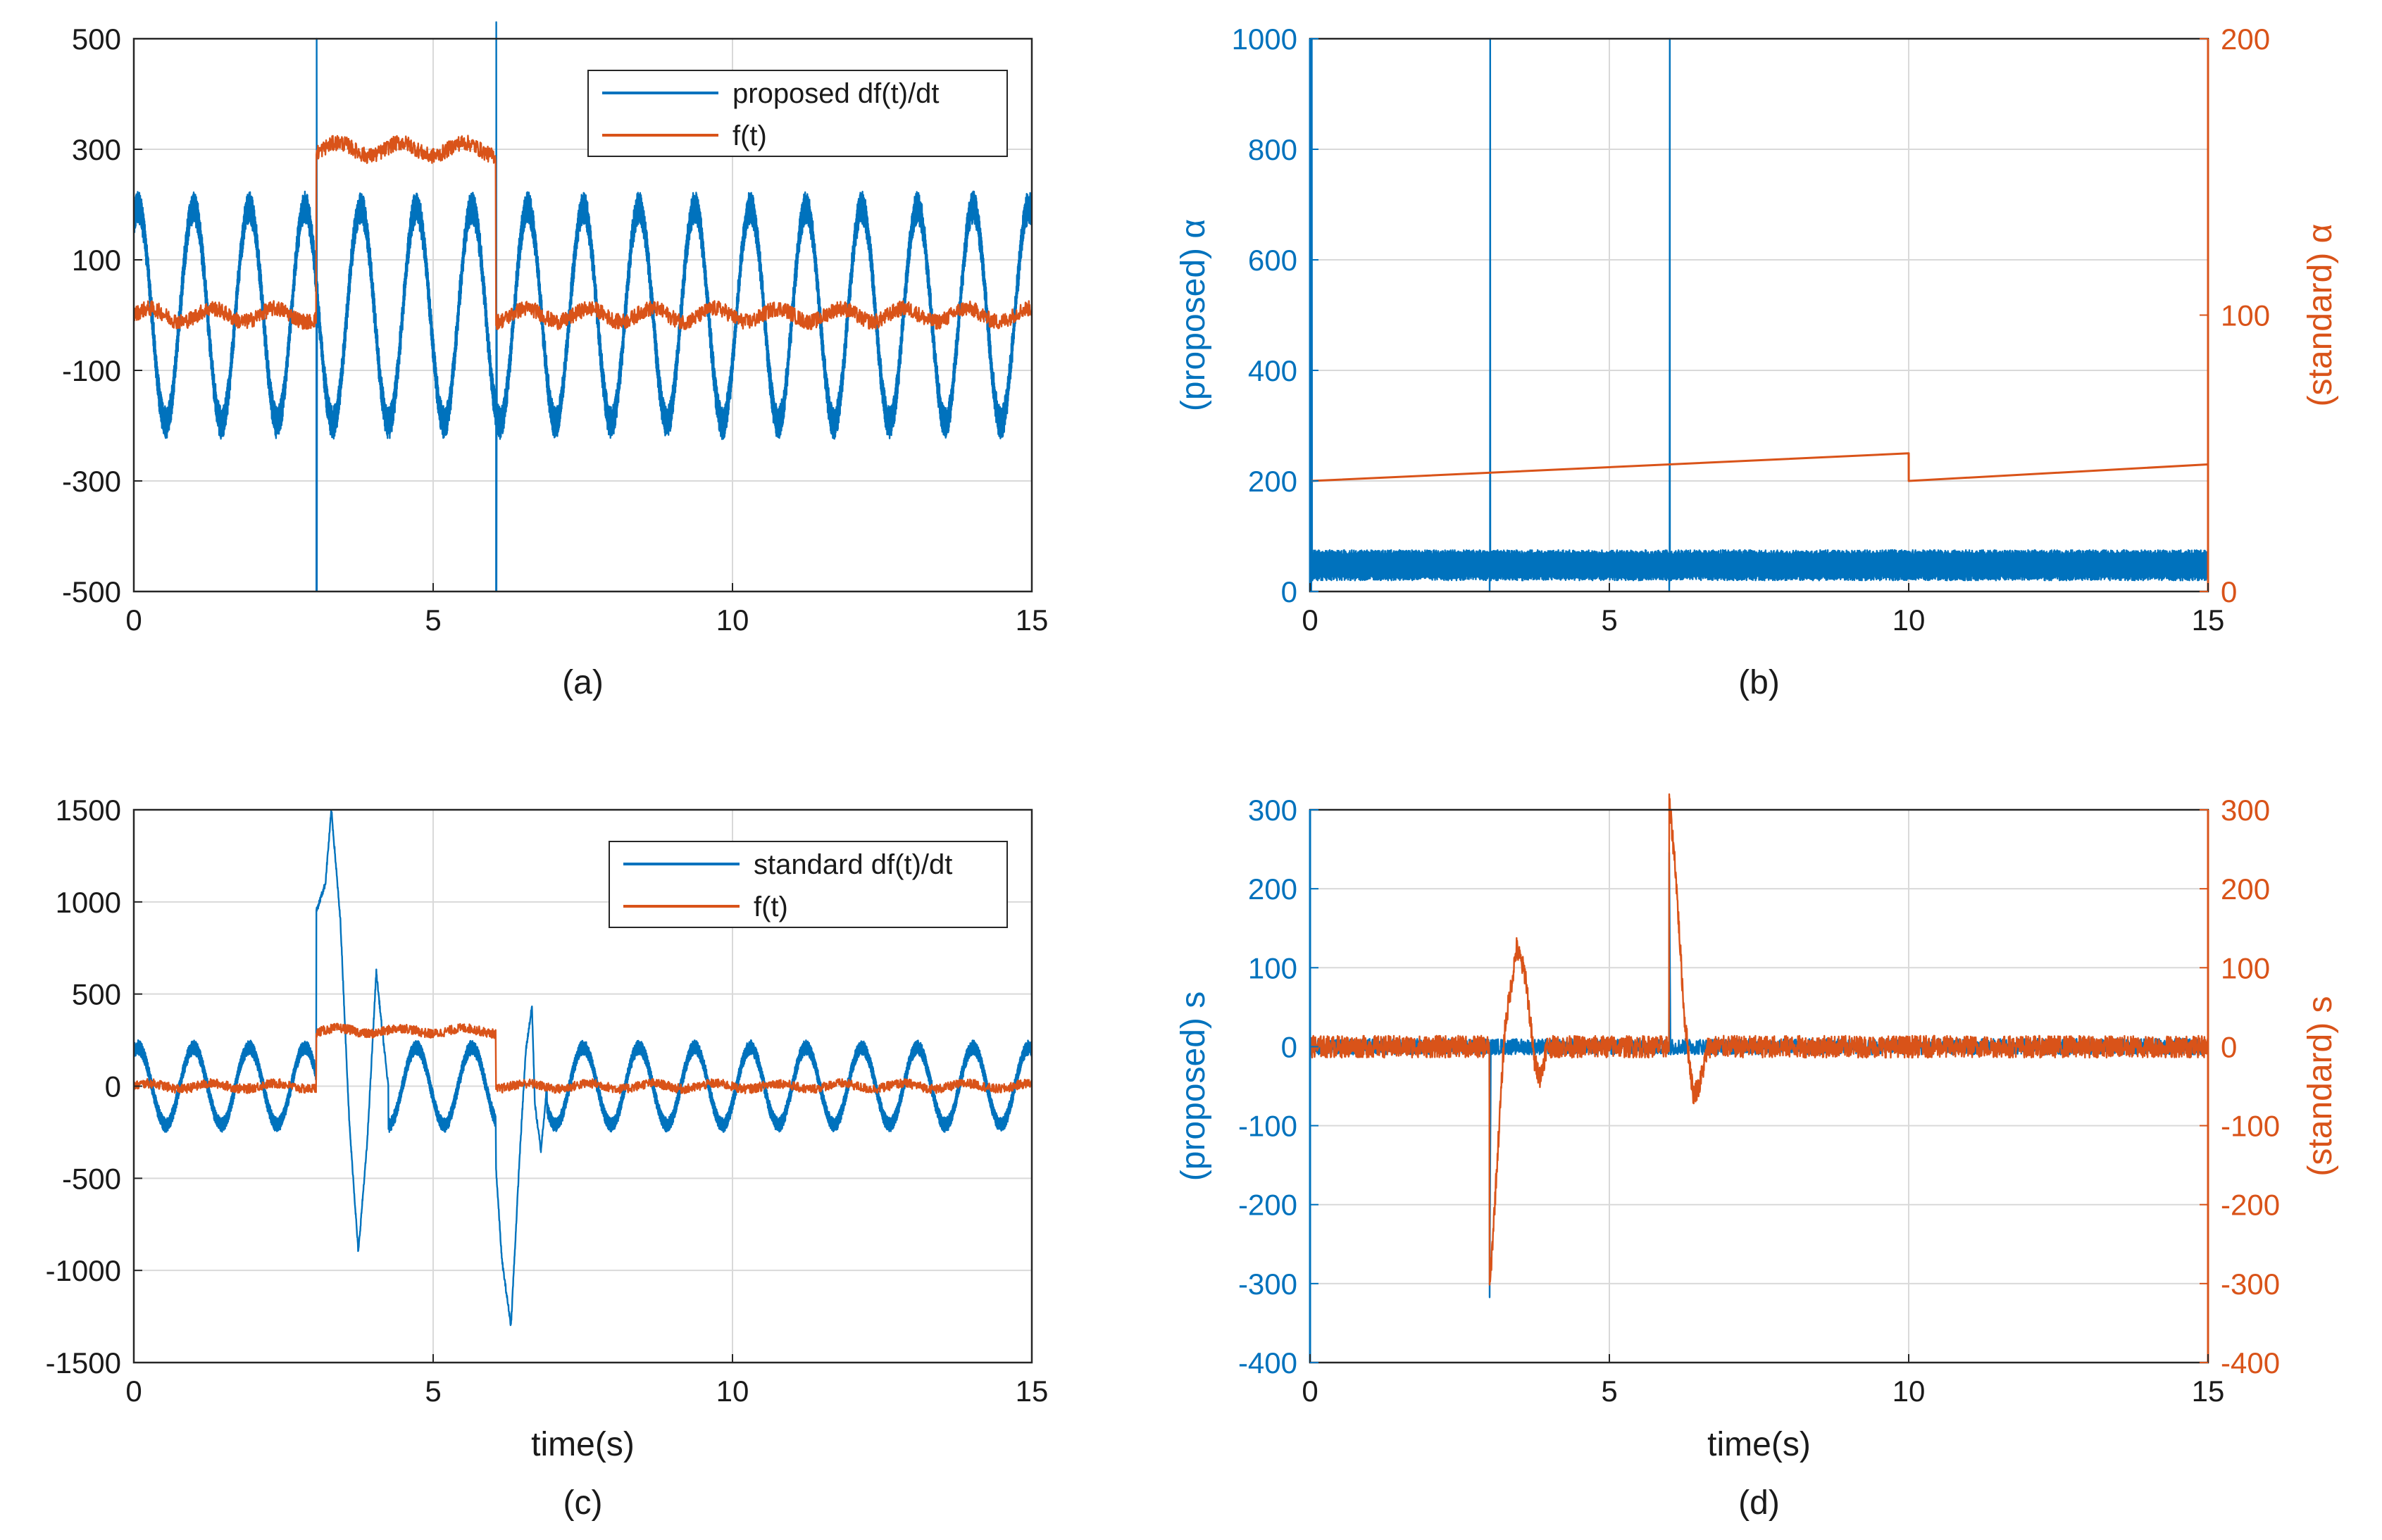  I want to click on series-line--proposed-, so click(1759, 314).